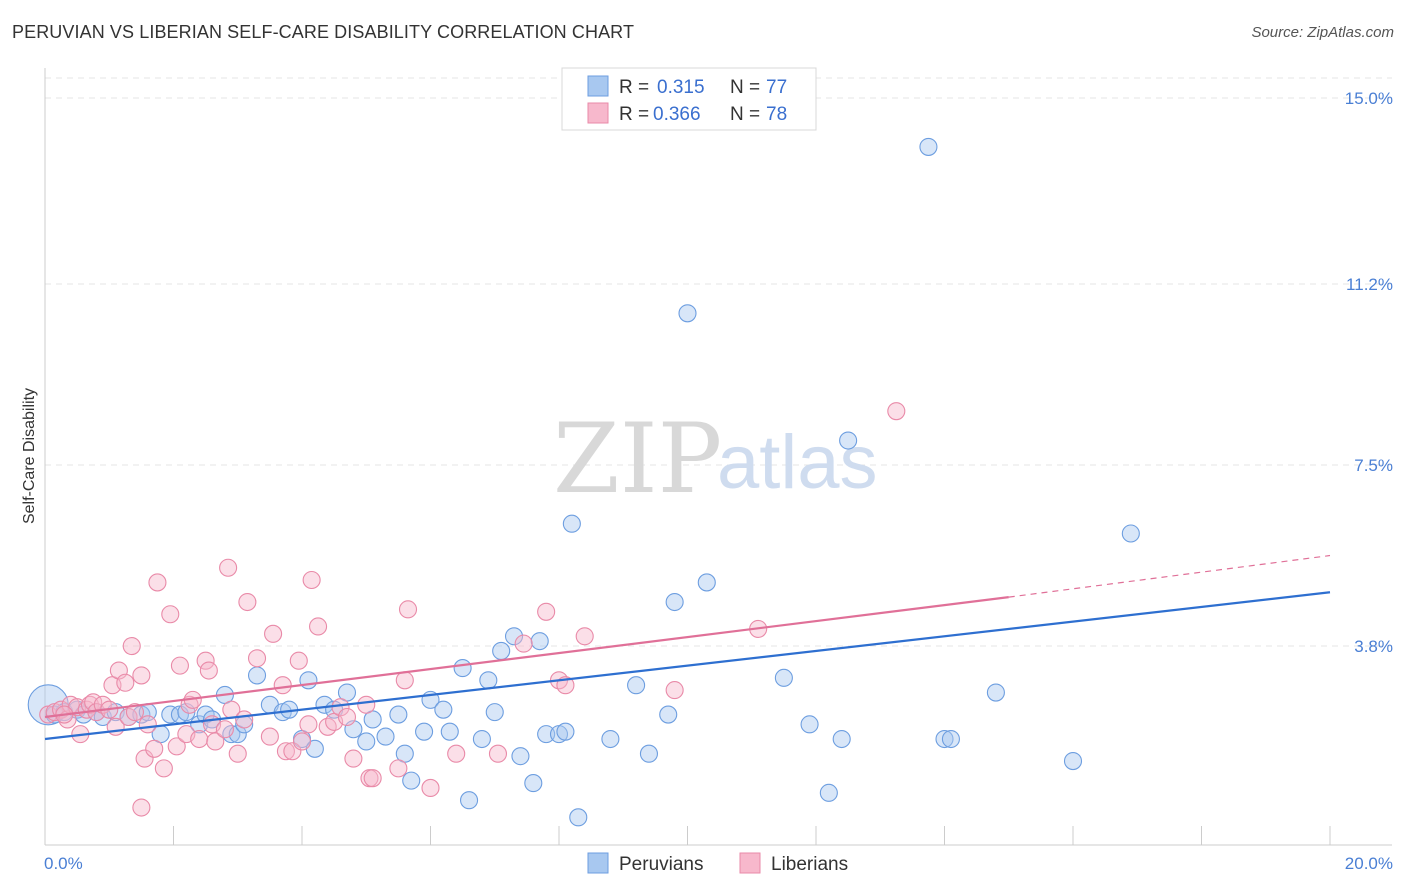 The width and height of the screenshot is (1406, 892). I want to click on bottom-legend-swatch-peruvians, so click(598, 863).